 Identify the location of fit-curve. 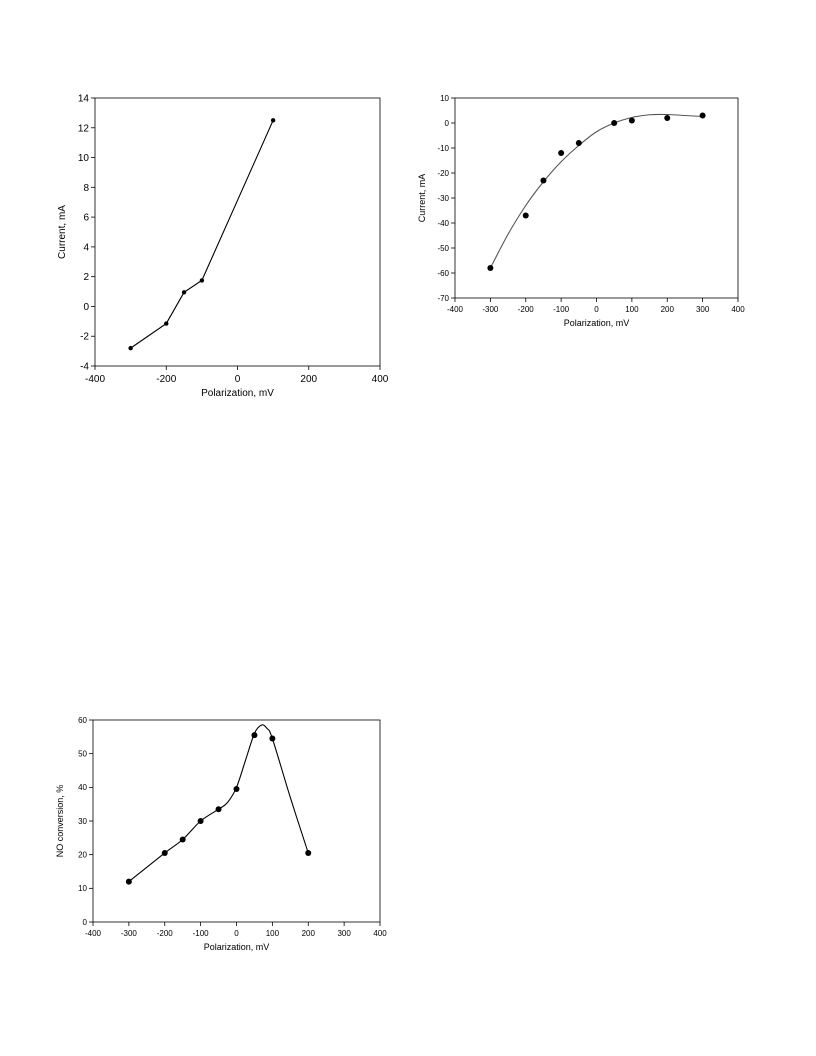
(596, 191).